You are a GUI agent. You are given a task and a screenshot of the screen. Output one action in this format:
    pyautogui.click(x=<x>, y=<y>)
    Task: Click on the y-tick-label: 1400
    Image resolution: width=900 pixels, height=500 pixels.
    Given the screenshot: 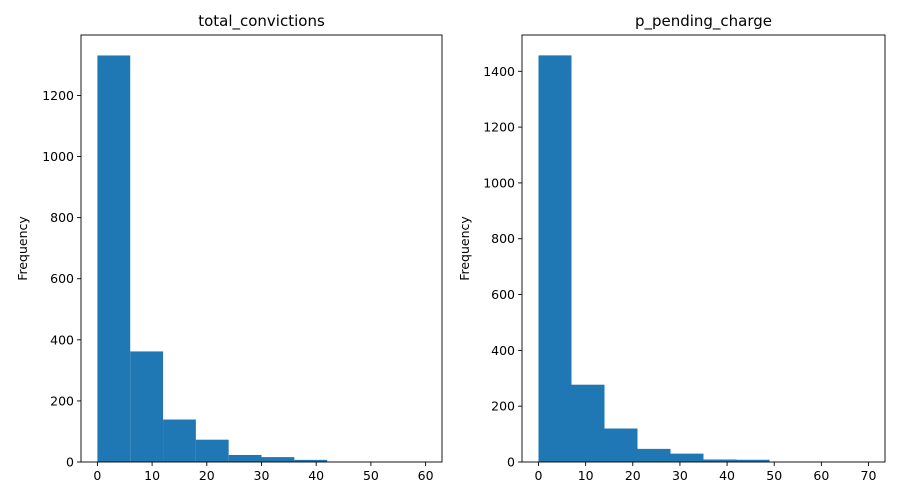 What is the action you would take?
    pyautogui.click(x=499, y=71)
    